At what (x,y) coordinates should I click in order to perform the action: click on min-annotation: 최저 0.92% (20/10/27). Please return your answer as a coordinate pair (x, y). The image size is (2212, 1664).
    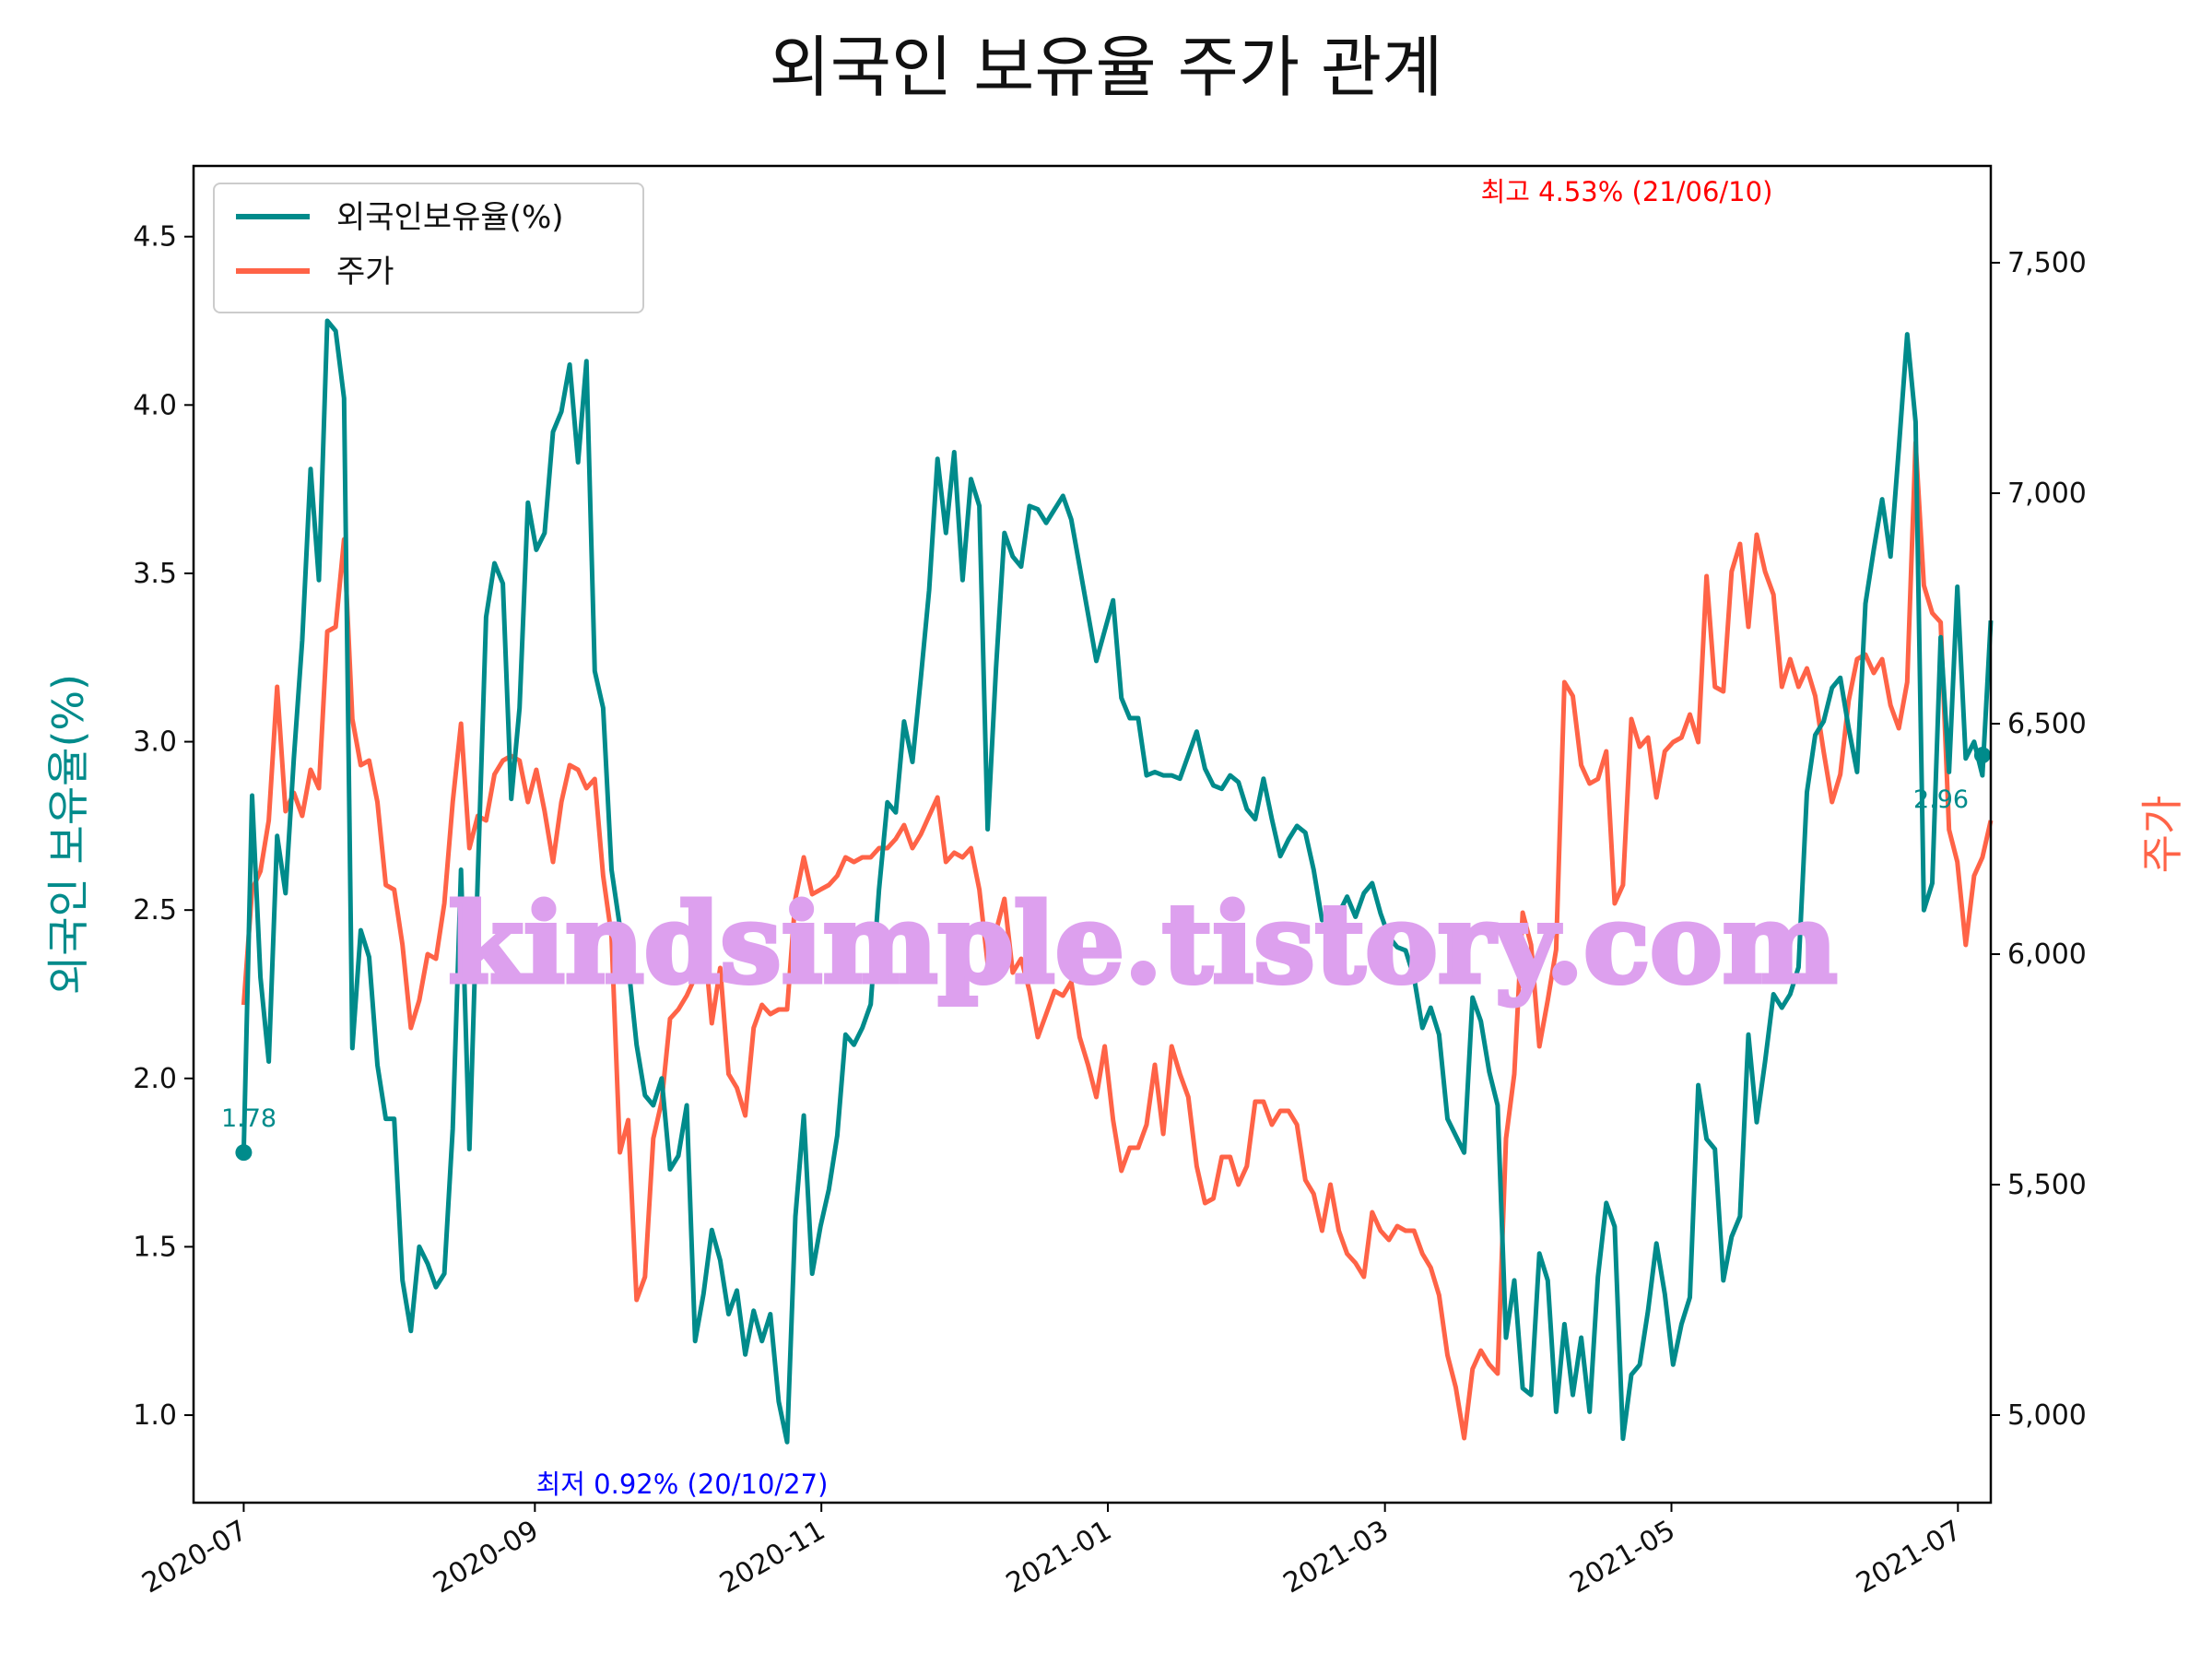
    Looking at the image, I should click on (682, 1484).